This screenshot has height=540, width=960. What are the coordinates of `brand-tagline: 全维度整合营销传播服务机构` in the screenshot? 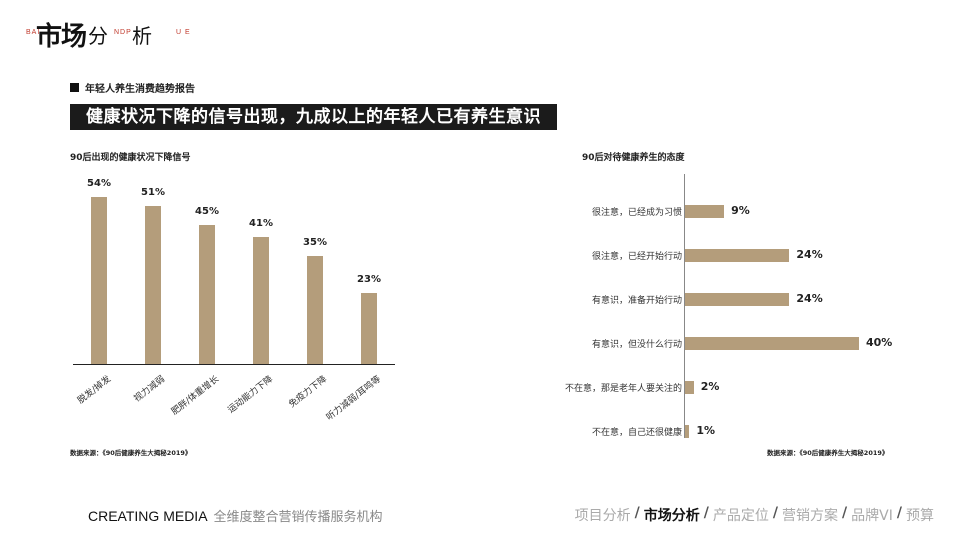 It's located at (298, 517).